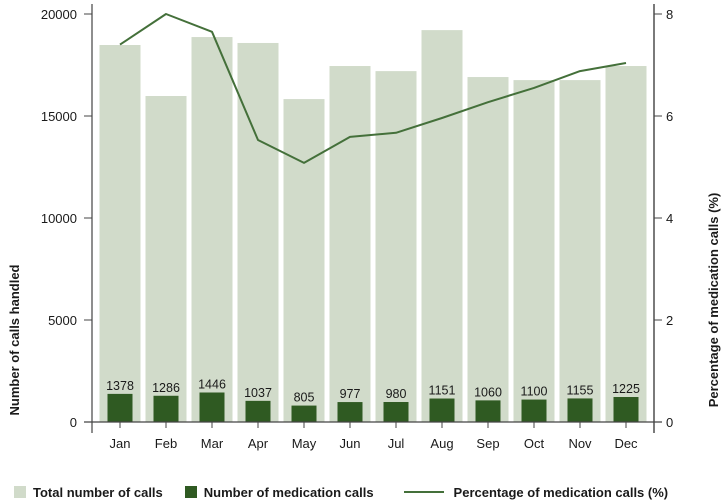 The width and height of the screenshot is (726, 504). What do you see at coordinates (120, 234) in the screenshot?
I see `bar-total-jan` at bounding box center [120, 234].